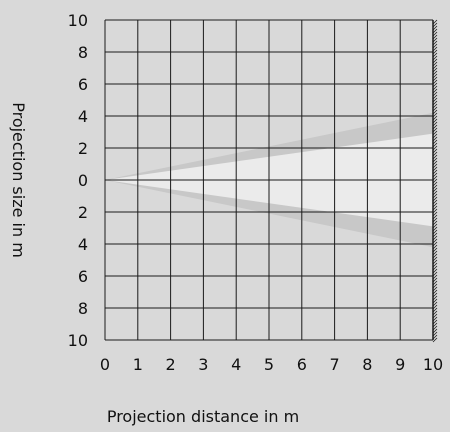 The width and height of the screenshot is (450, 432). Describe the element at coordinates (203, 364) in the screenshot. I see `x-tick-label: 3` at that location.